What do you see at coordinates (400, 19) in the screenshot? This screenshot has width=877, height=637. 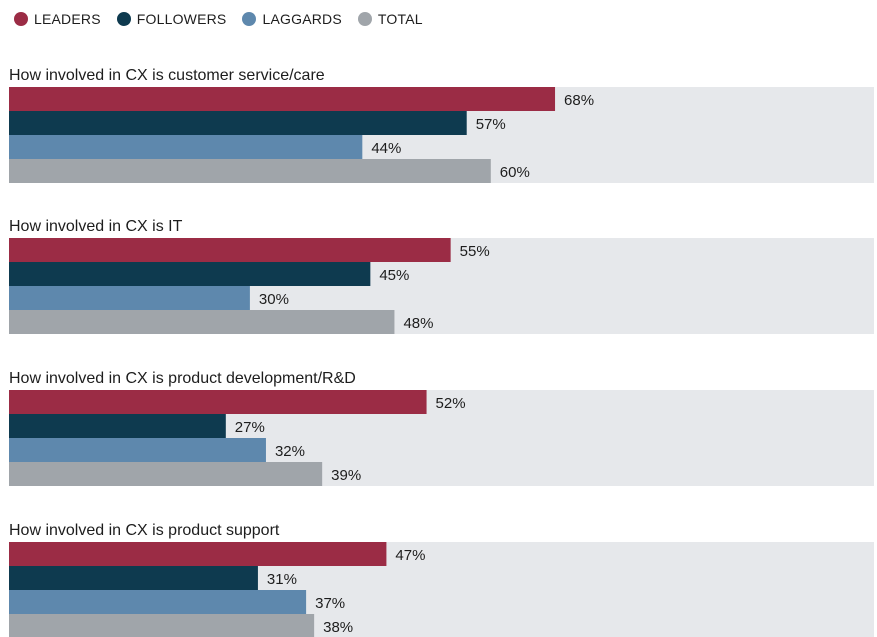 I see `legend-label-total: TOTAL` at bounding box center [400, 19].